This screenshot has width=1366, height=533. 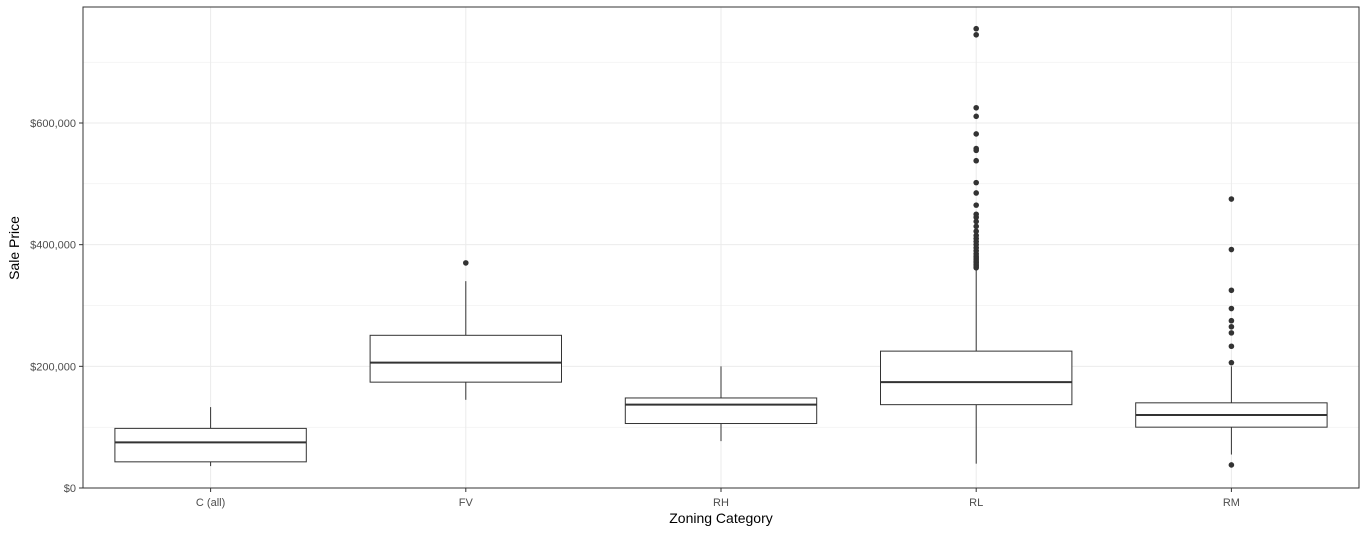 I want to click on box-c-all, so click(x=210, y=437).